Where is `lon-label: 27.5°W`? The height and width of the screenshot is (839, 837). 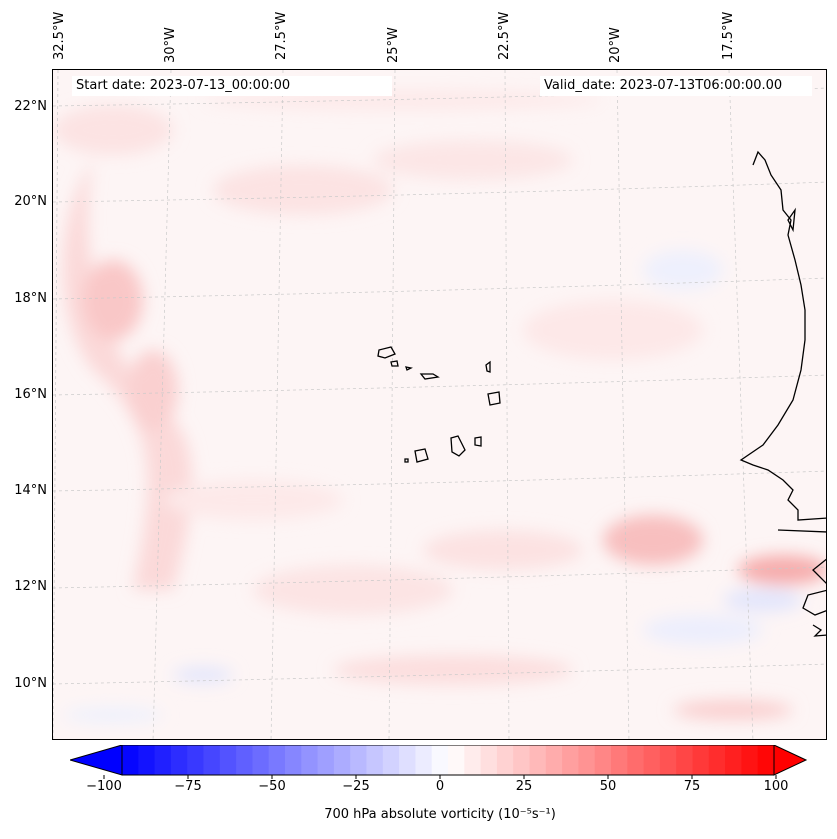 lon-label: 27.5°W is located at coordinates (281, 35).